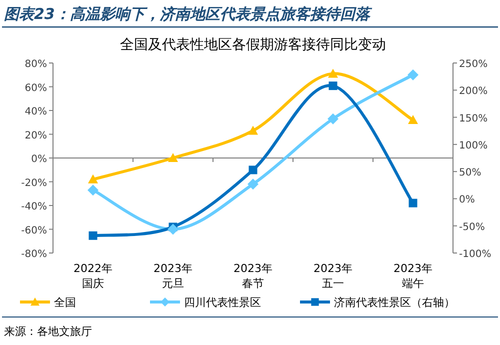 This screenshot has width=500, height=345. What do you see at coordinates (253, 45) in the screenshot?
I see `chart-subtitle: 全国及代表性地区各假期游客接待同比变动` at bounding box center [253, 45].